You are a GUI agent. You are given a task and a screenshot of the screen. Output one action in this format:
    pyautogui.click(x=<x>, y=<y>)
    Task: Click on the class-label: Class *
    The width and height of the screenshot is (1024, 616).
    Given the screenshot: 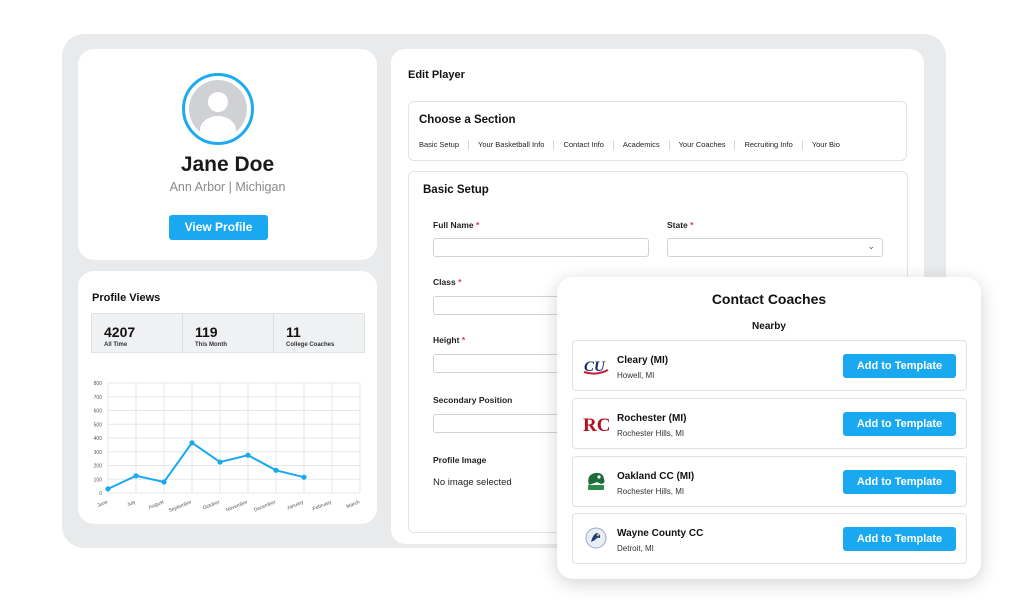 What is the action you would take?
    pyautogui.click(x=447, y=282)
    